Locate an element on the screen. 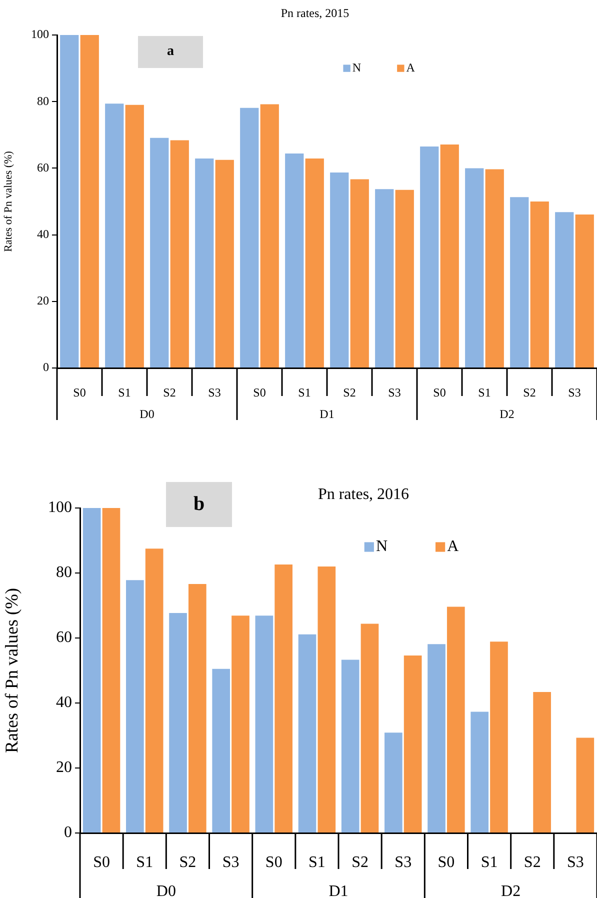 Image resolution: width=597 pixels, height=898 pixels. panel-label-box: a is located at coordinates (170, 52).